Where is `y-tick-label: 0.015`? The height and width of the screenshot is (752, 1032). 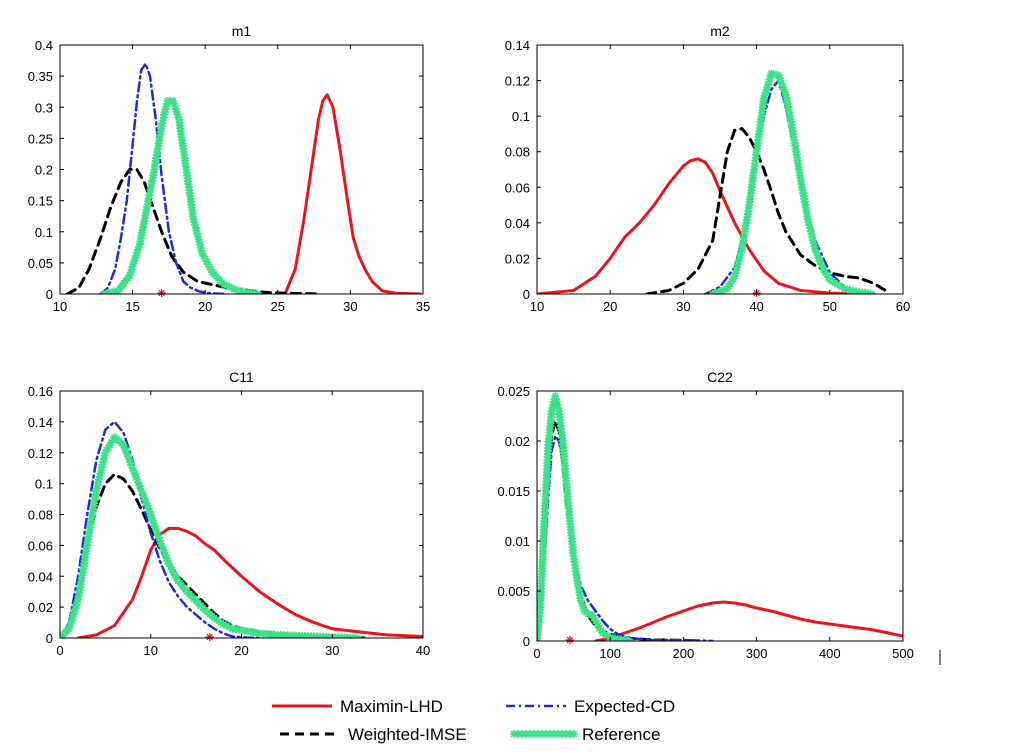 y-tick-label: 0.015 is located at coordinates (513, 491).